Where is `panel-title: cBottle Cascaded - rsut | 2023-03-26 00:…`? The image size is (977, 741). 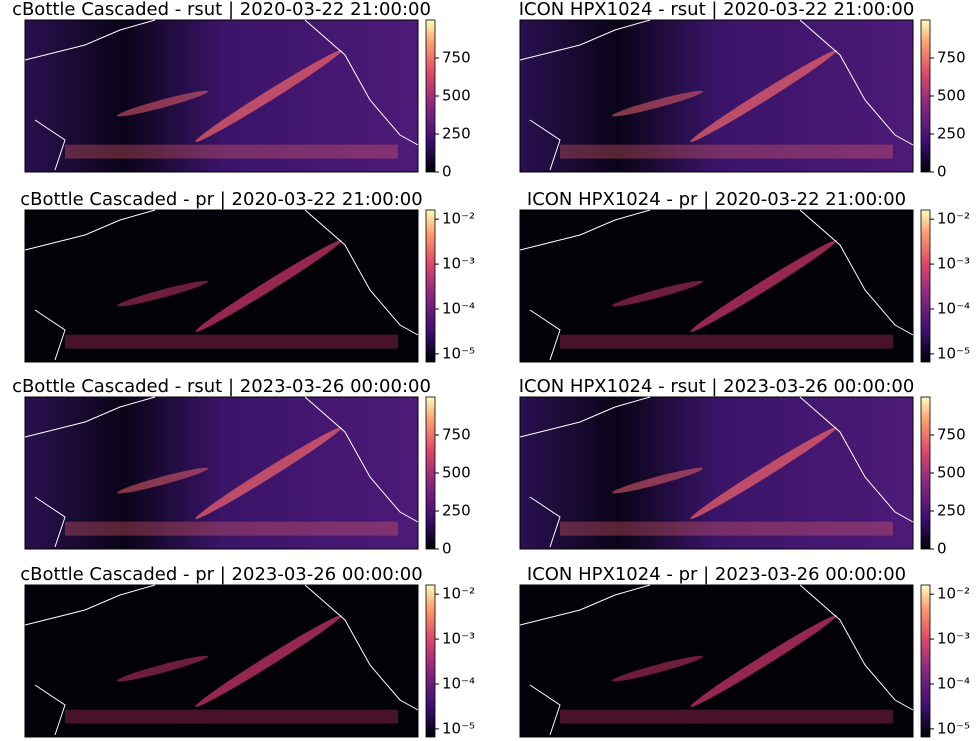
panel-title: cBottle Cascaded - rsut | 2023-03-26 00:… is located at coordinates (221, 386).